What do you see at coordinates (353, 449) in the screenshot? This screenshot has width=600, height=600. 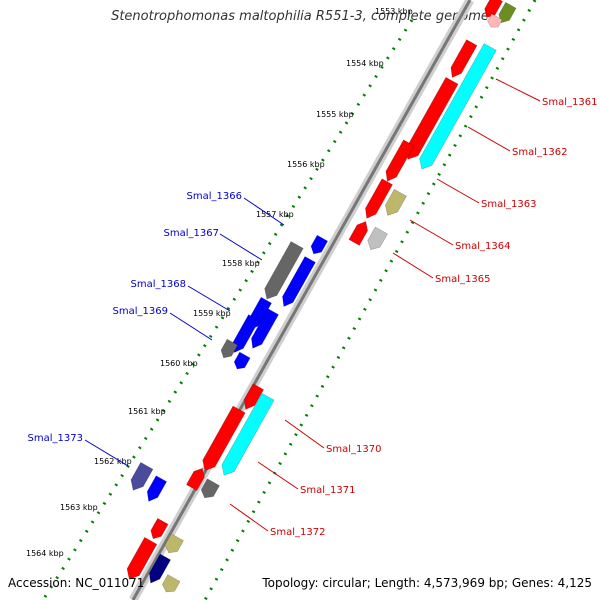 I see `svg-text: Smal_1370` at bounding box center [353, 449].